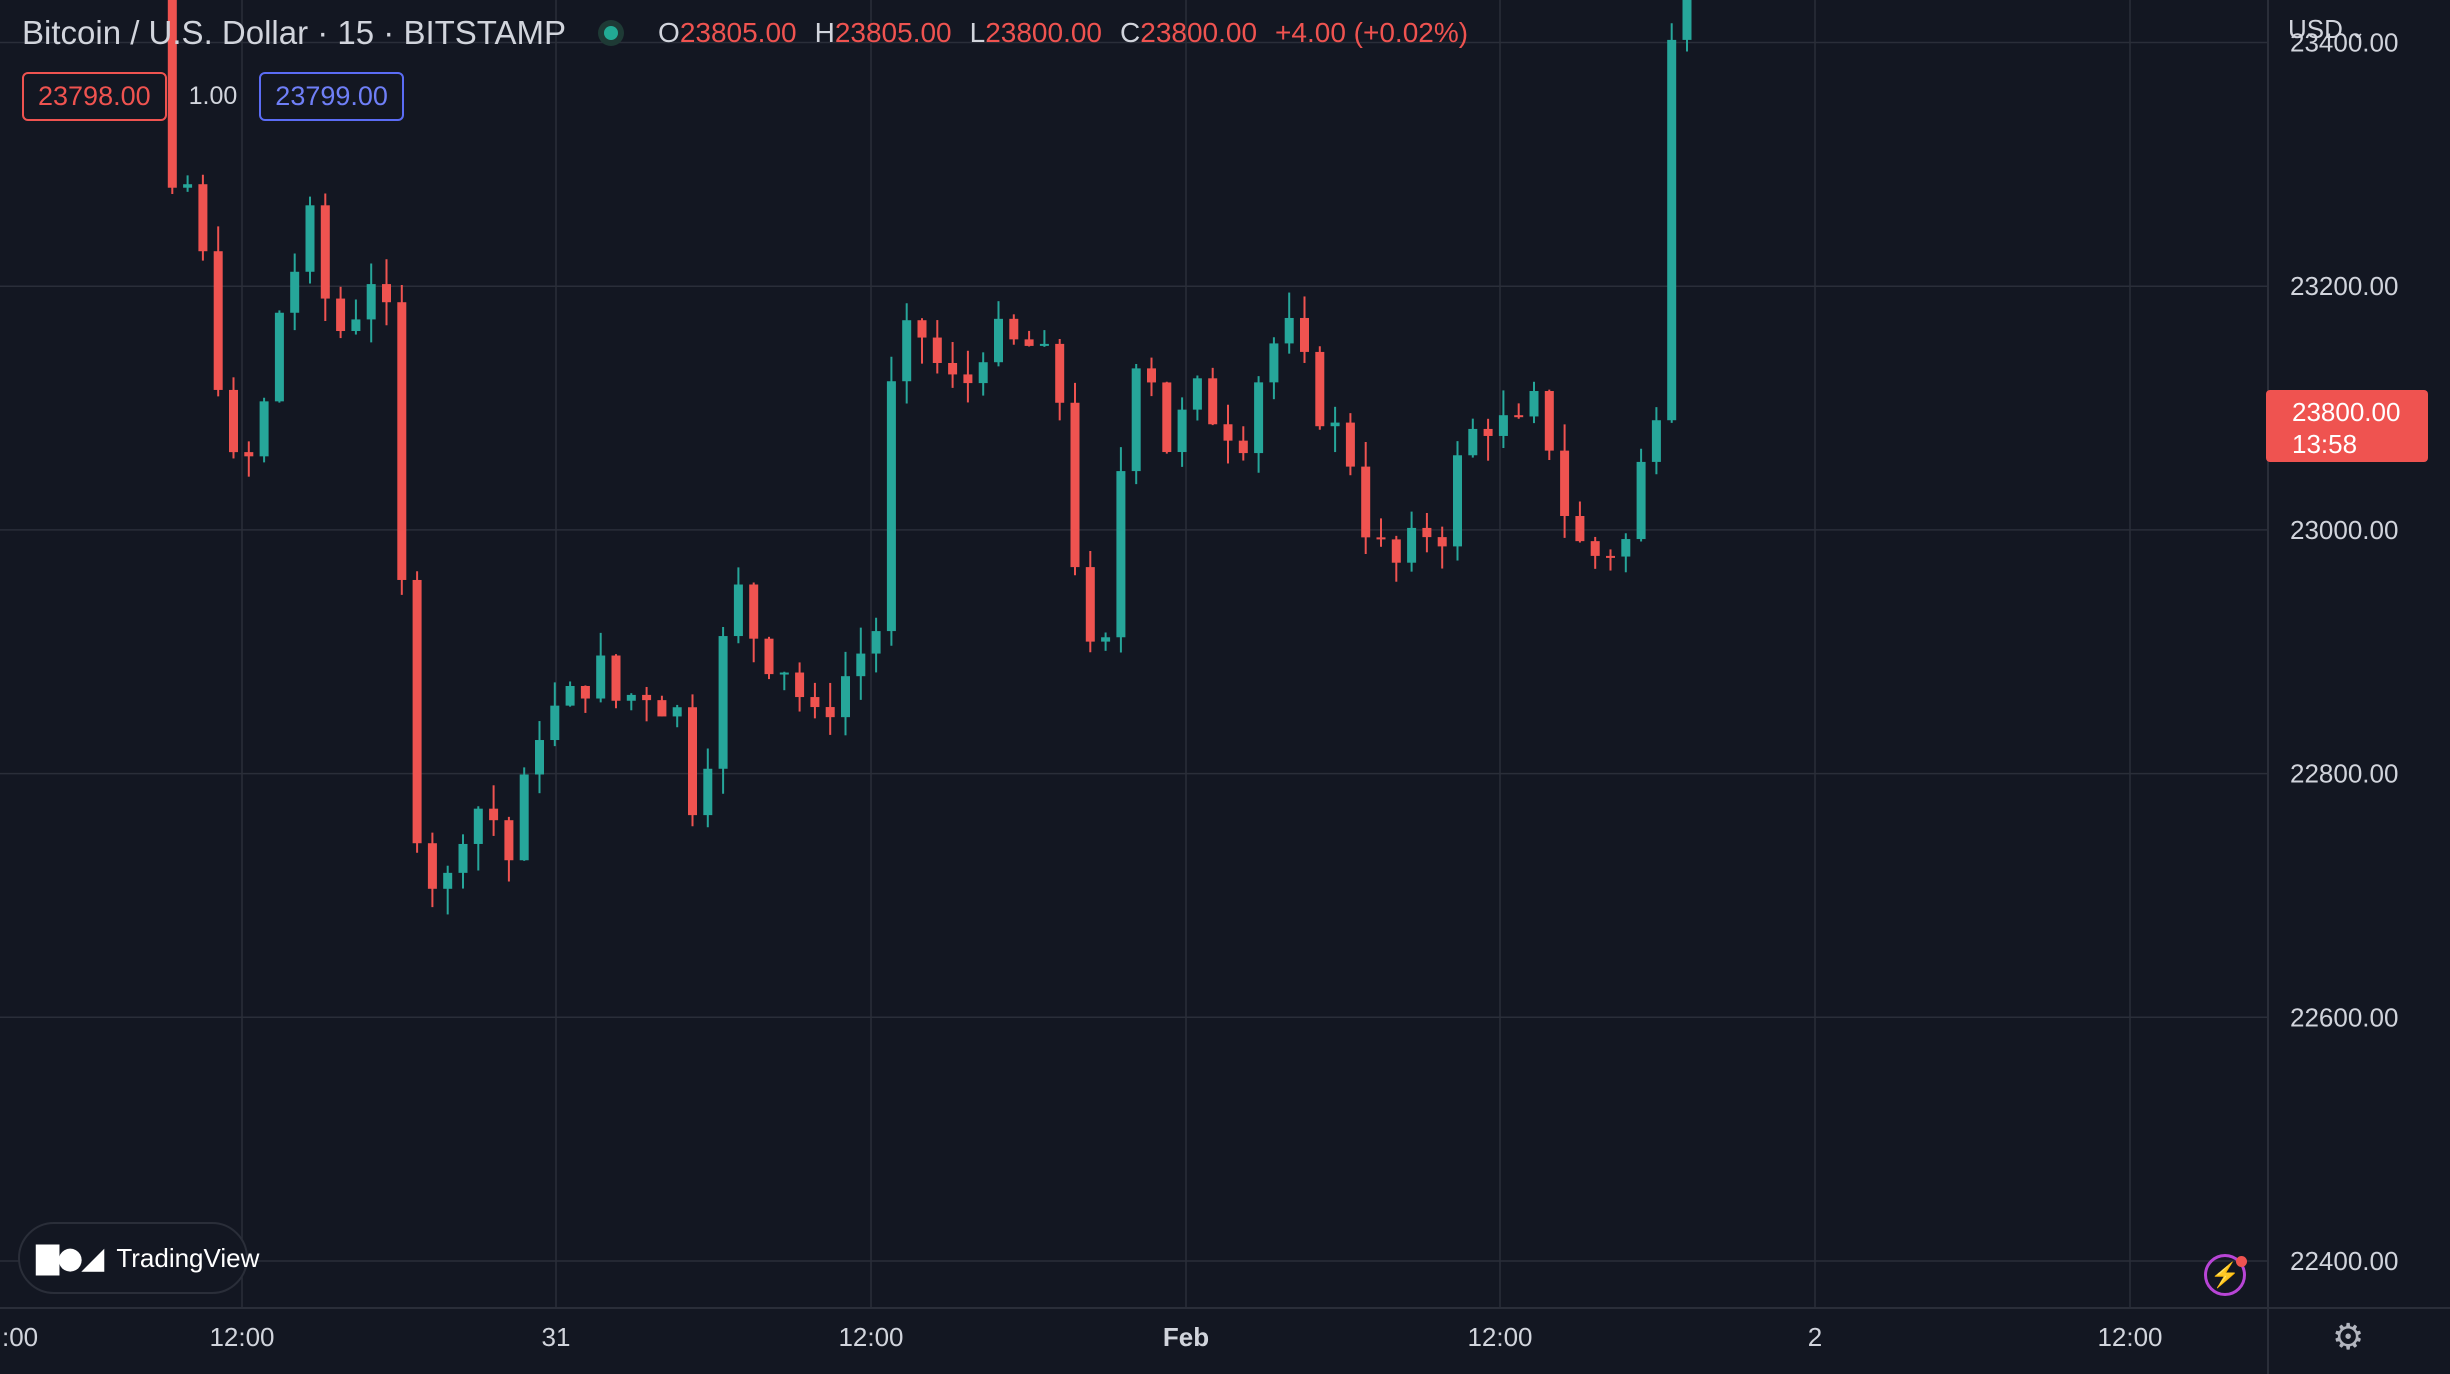  I want to click on last-price-value: 23800.00, so click(2346, 412).